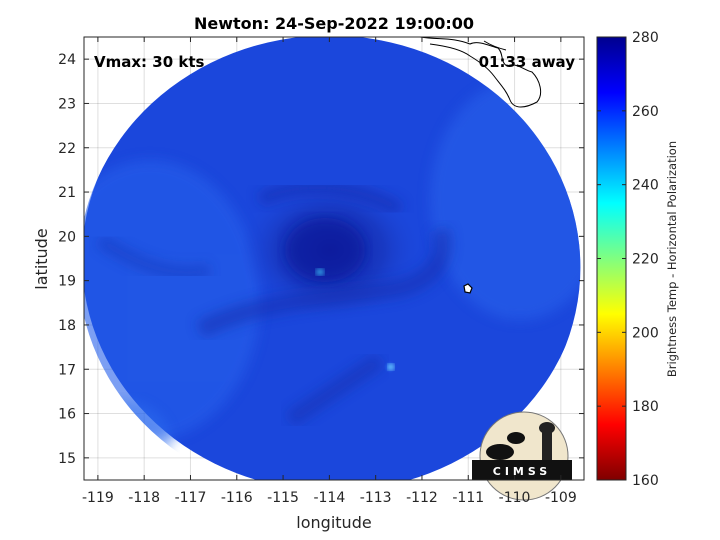 The image size is (720, 540). Describe the element at coordinates (628, 259) in the screenshot. I see `colorbar-ticks: 160 180 200 220 240 260 280` at that location.